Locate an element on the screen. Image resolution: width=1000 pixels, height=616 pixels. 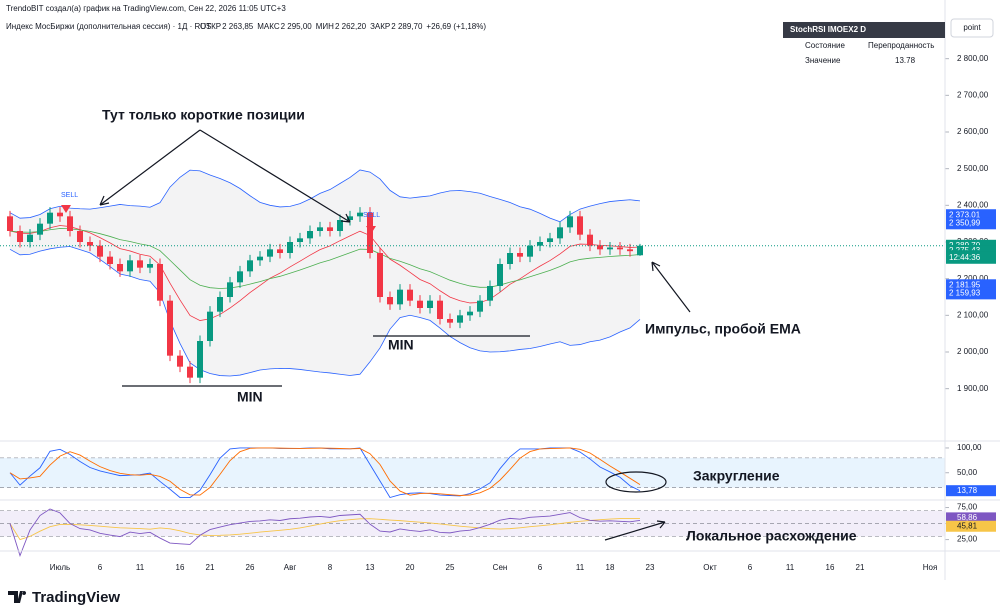
y-tick-label: 2 800,00 is located at coordinates (973, 58).